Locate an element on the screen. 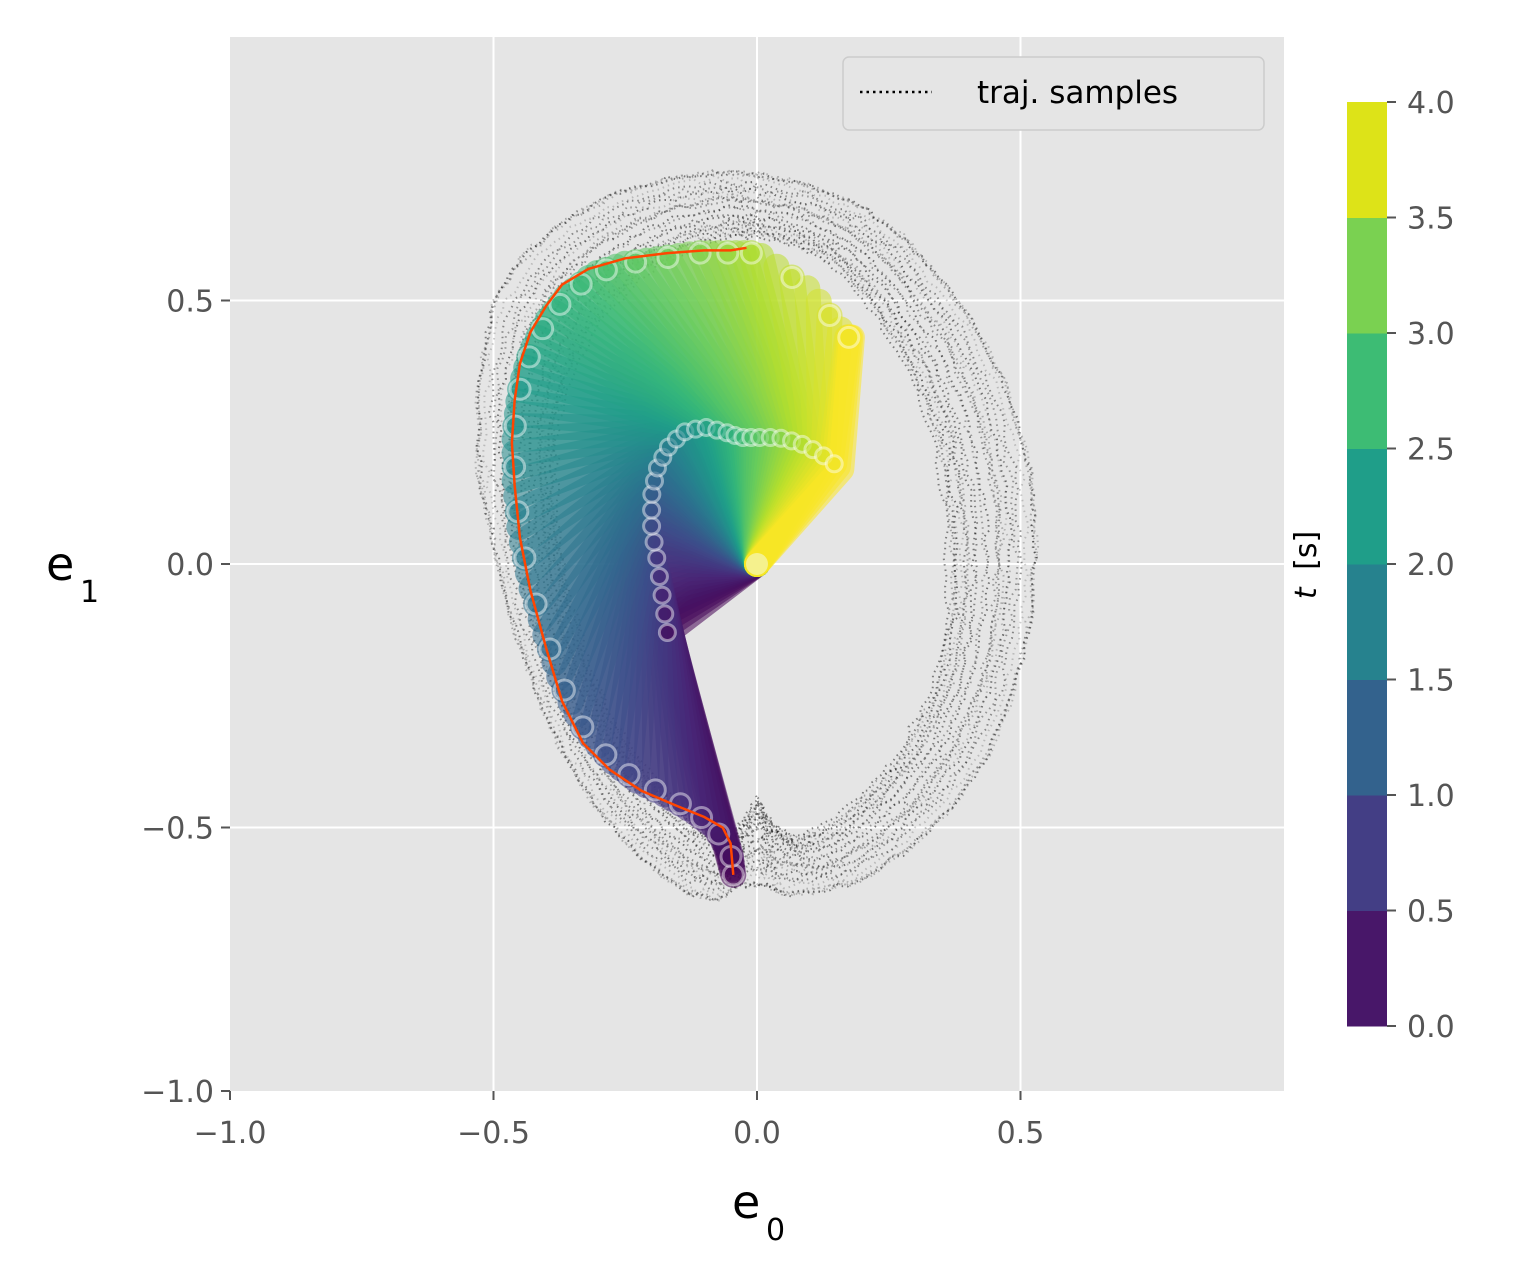 The width and height of the screenshot is (1518, 1267). y-axis-label-subscript: 1 is located at coordinates (89, 592).